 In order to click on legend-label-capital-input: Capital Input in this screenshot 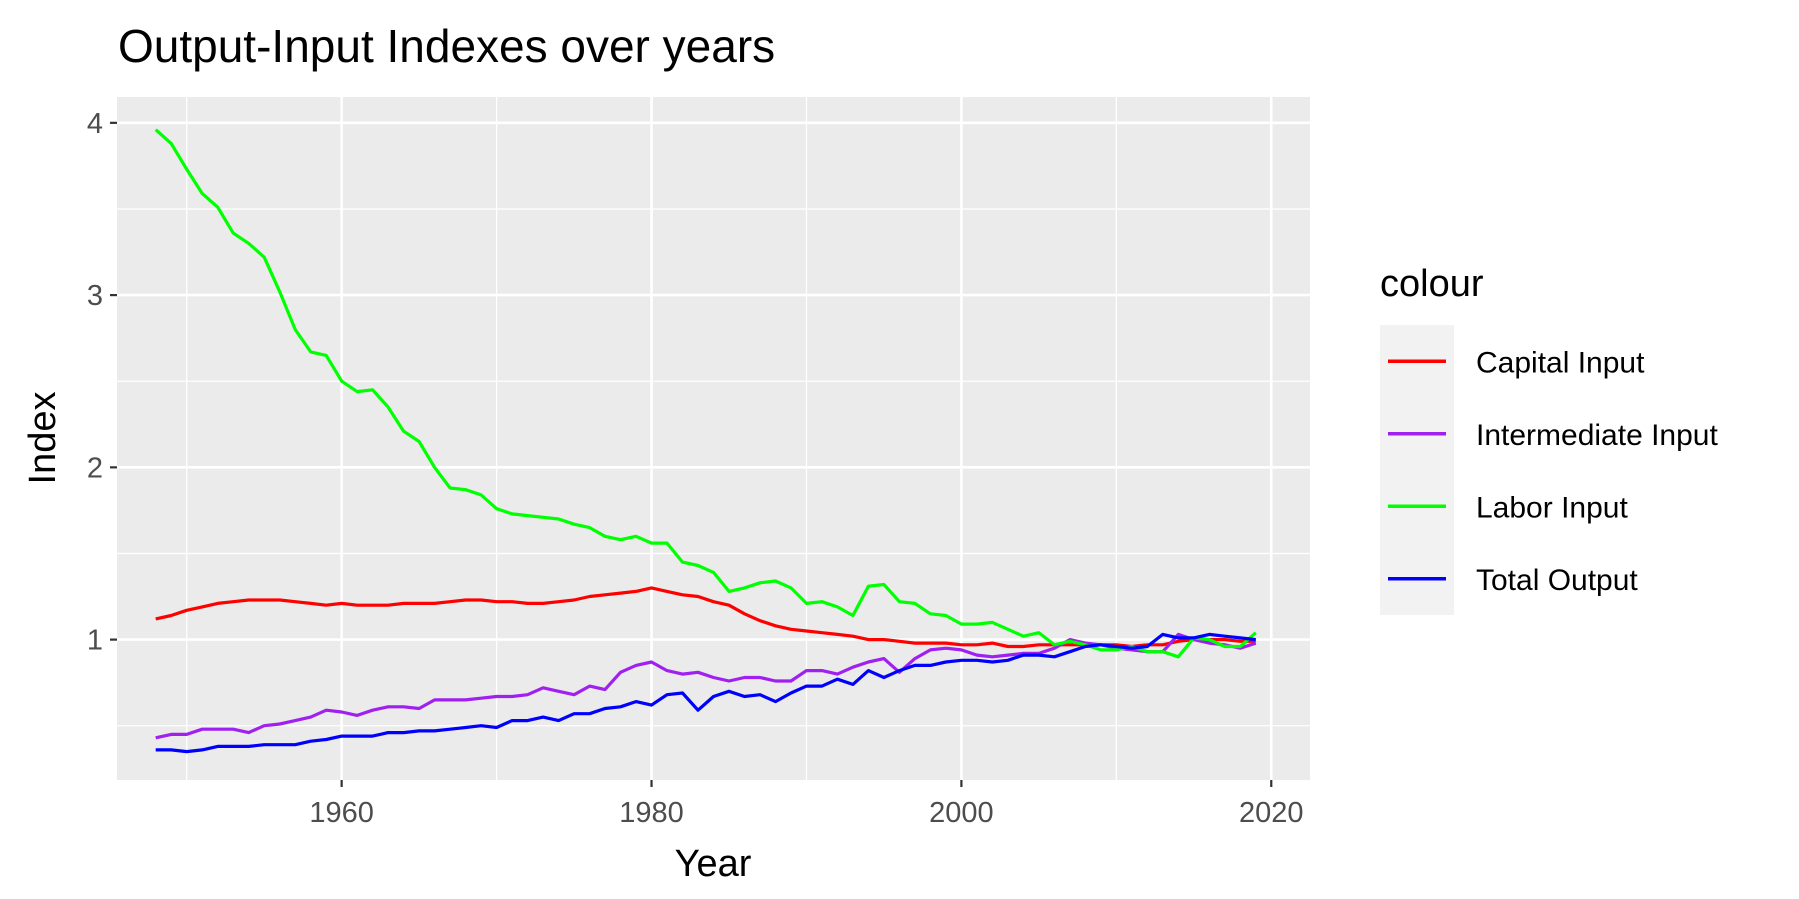, I will do `click(1560, 362)`.